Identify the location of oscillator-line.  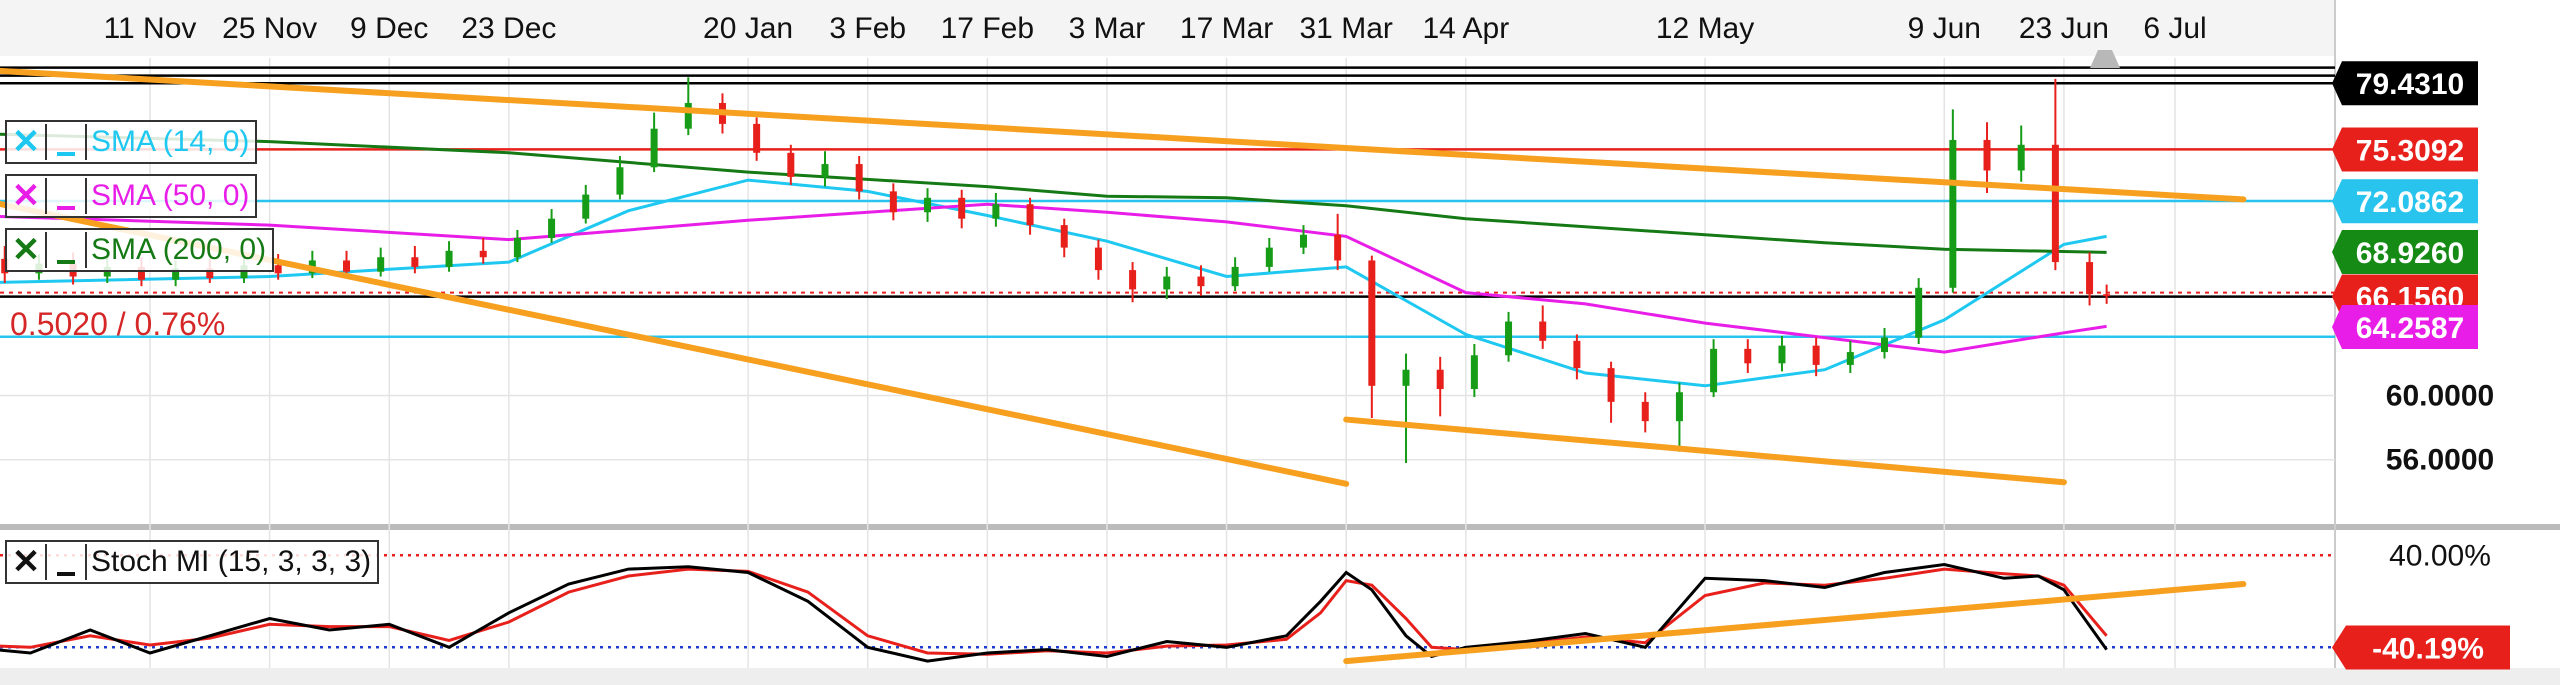
(1054, 612).